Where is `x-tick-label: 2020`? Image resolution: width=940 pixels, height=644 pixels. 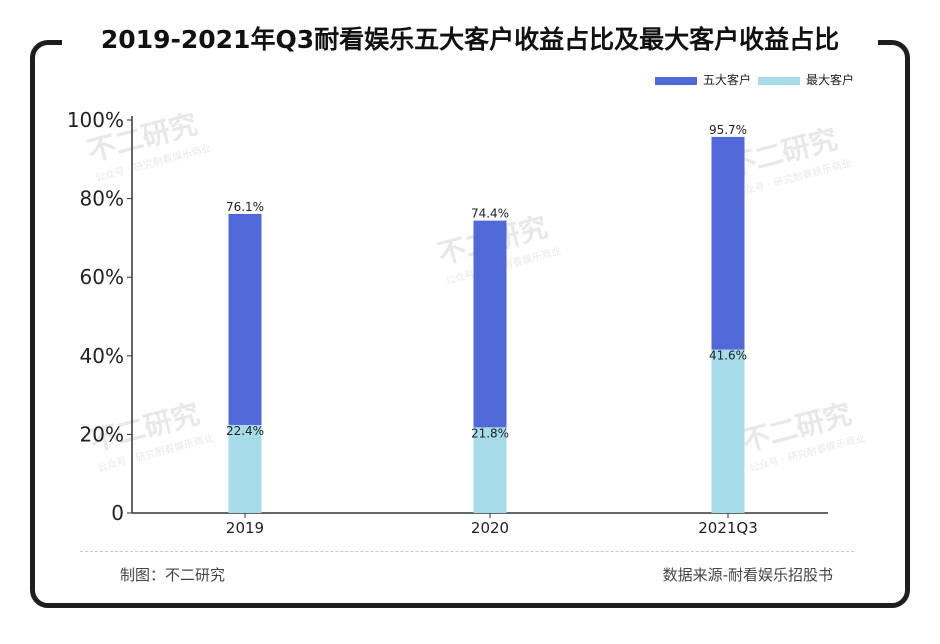
x-tick-label: 2020 is located at coordinates (490, 528).